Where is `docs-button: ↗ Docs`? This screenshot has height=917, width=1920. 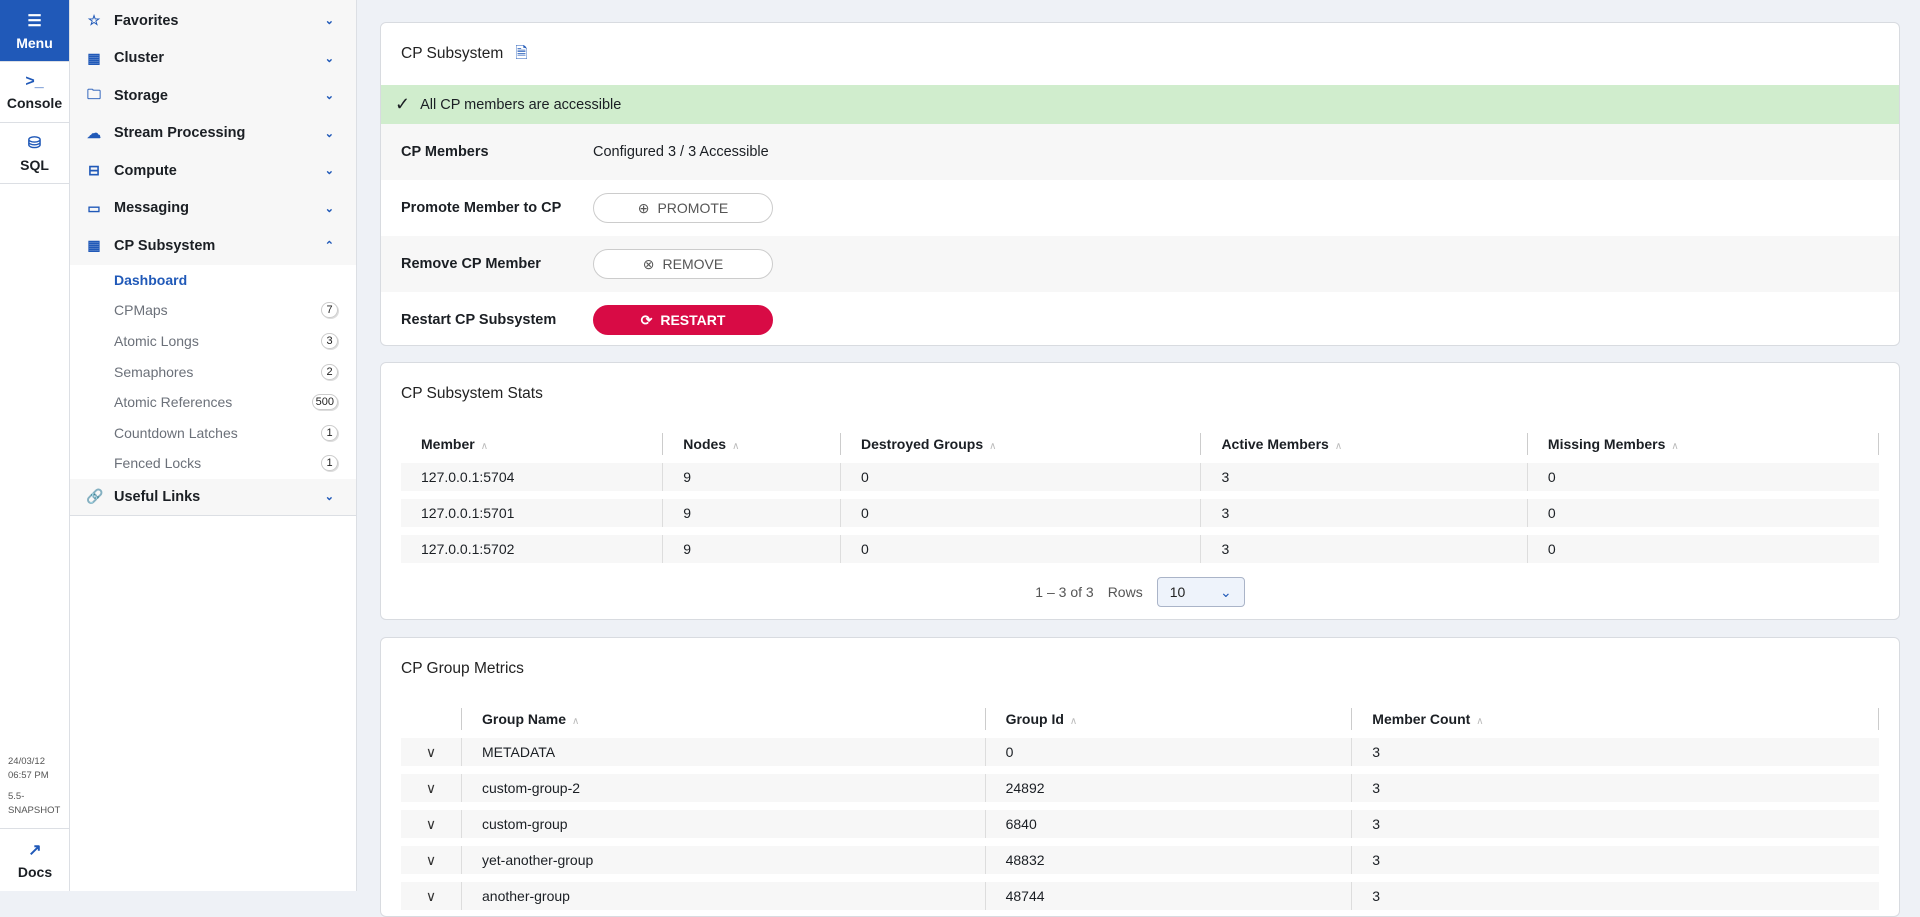 docs-button: ↗ Docs is located at coordinates (35, 859).